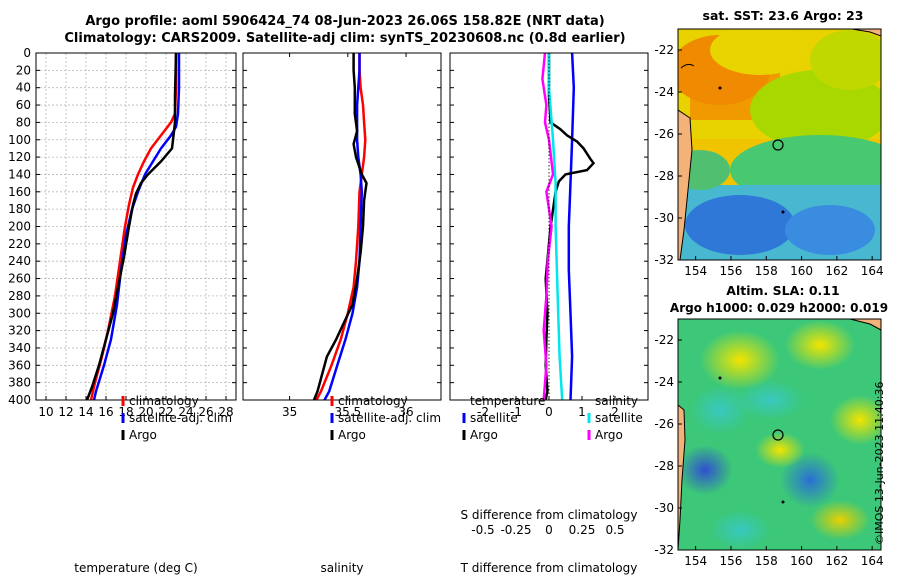  What do you see at coordinates (19, 174) in the screenshot?
I see `y-tick-label: 140` at bounding box center [19, 174].